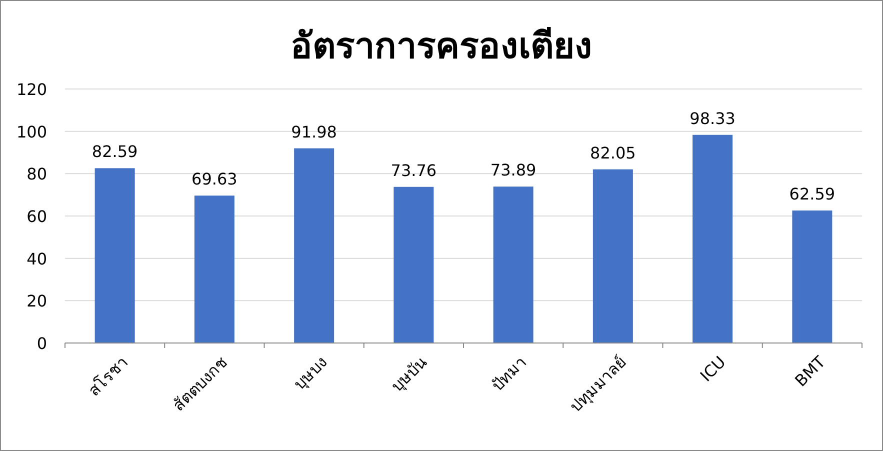 This screenshot has width=883, height=451. What do you see at coordinates (36, 258) in the screenshot?
I see `ytick: 40` at bounding box center [36, 258].